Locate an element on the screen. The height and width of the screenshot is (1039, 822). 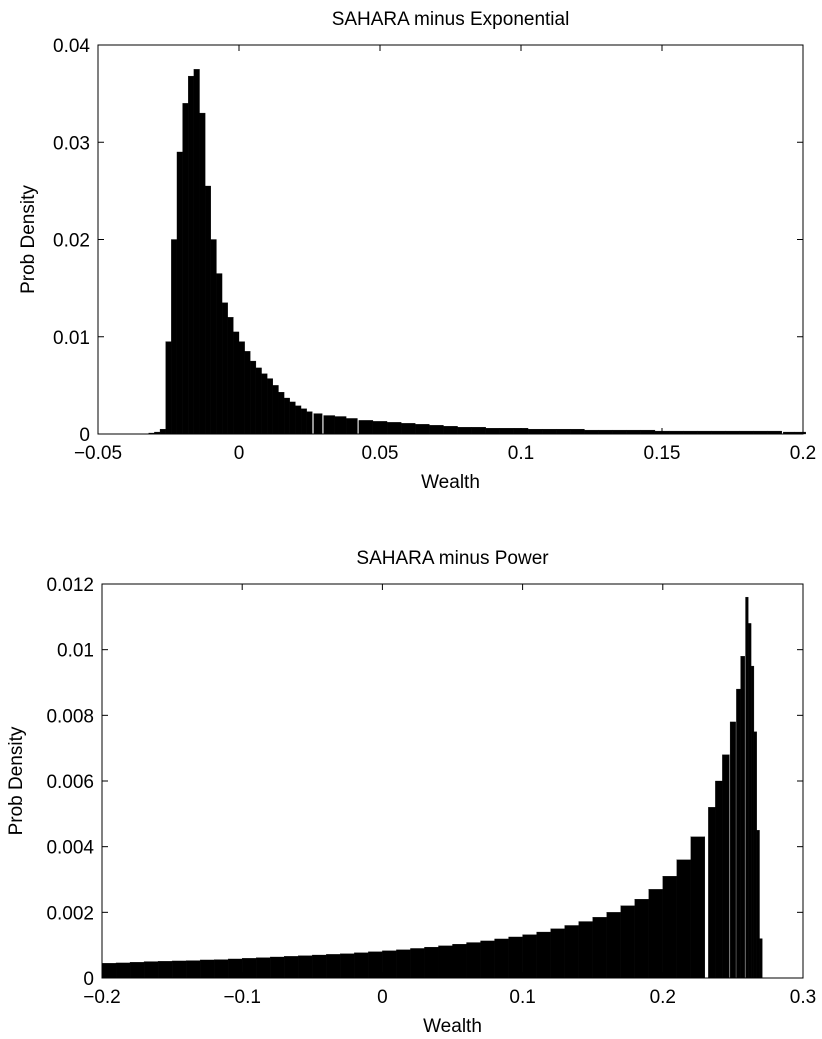
x-tick-label: 0.3 is located at coordinates (803, 997).